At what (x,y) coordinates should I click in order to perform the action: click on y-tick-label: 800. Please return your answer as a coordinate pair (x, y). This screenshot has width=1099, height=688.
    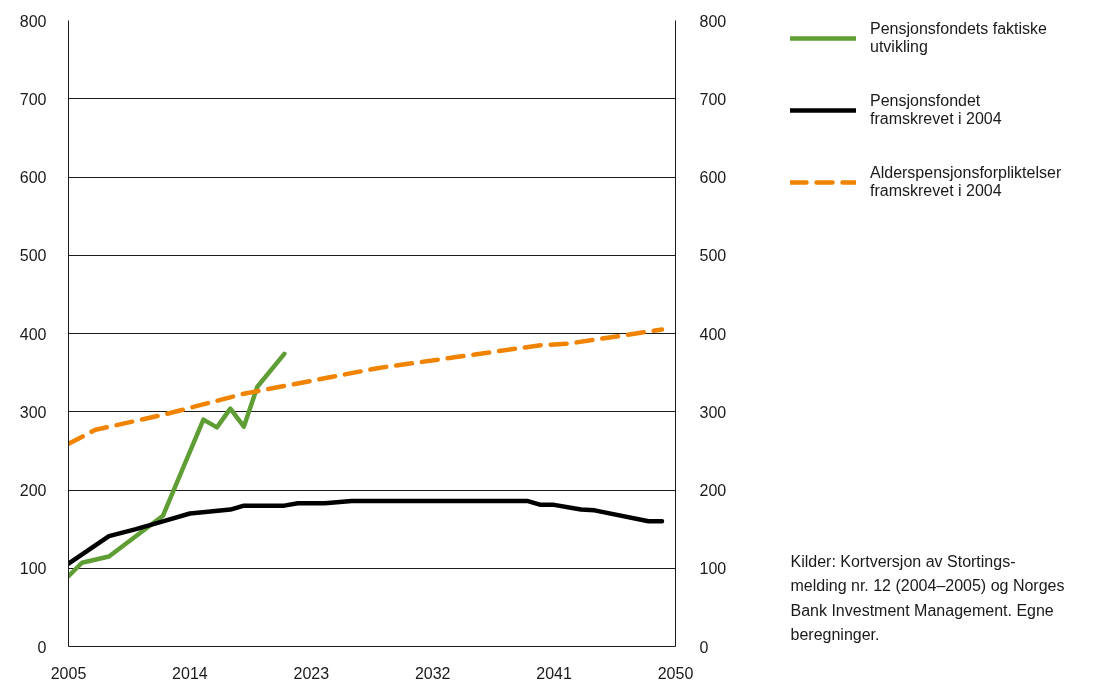
    Looking at the image, I should click on (33, 21).